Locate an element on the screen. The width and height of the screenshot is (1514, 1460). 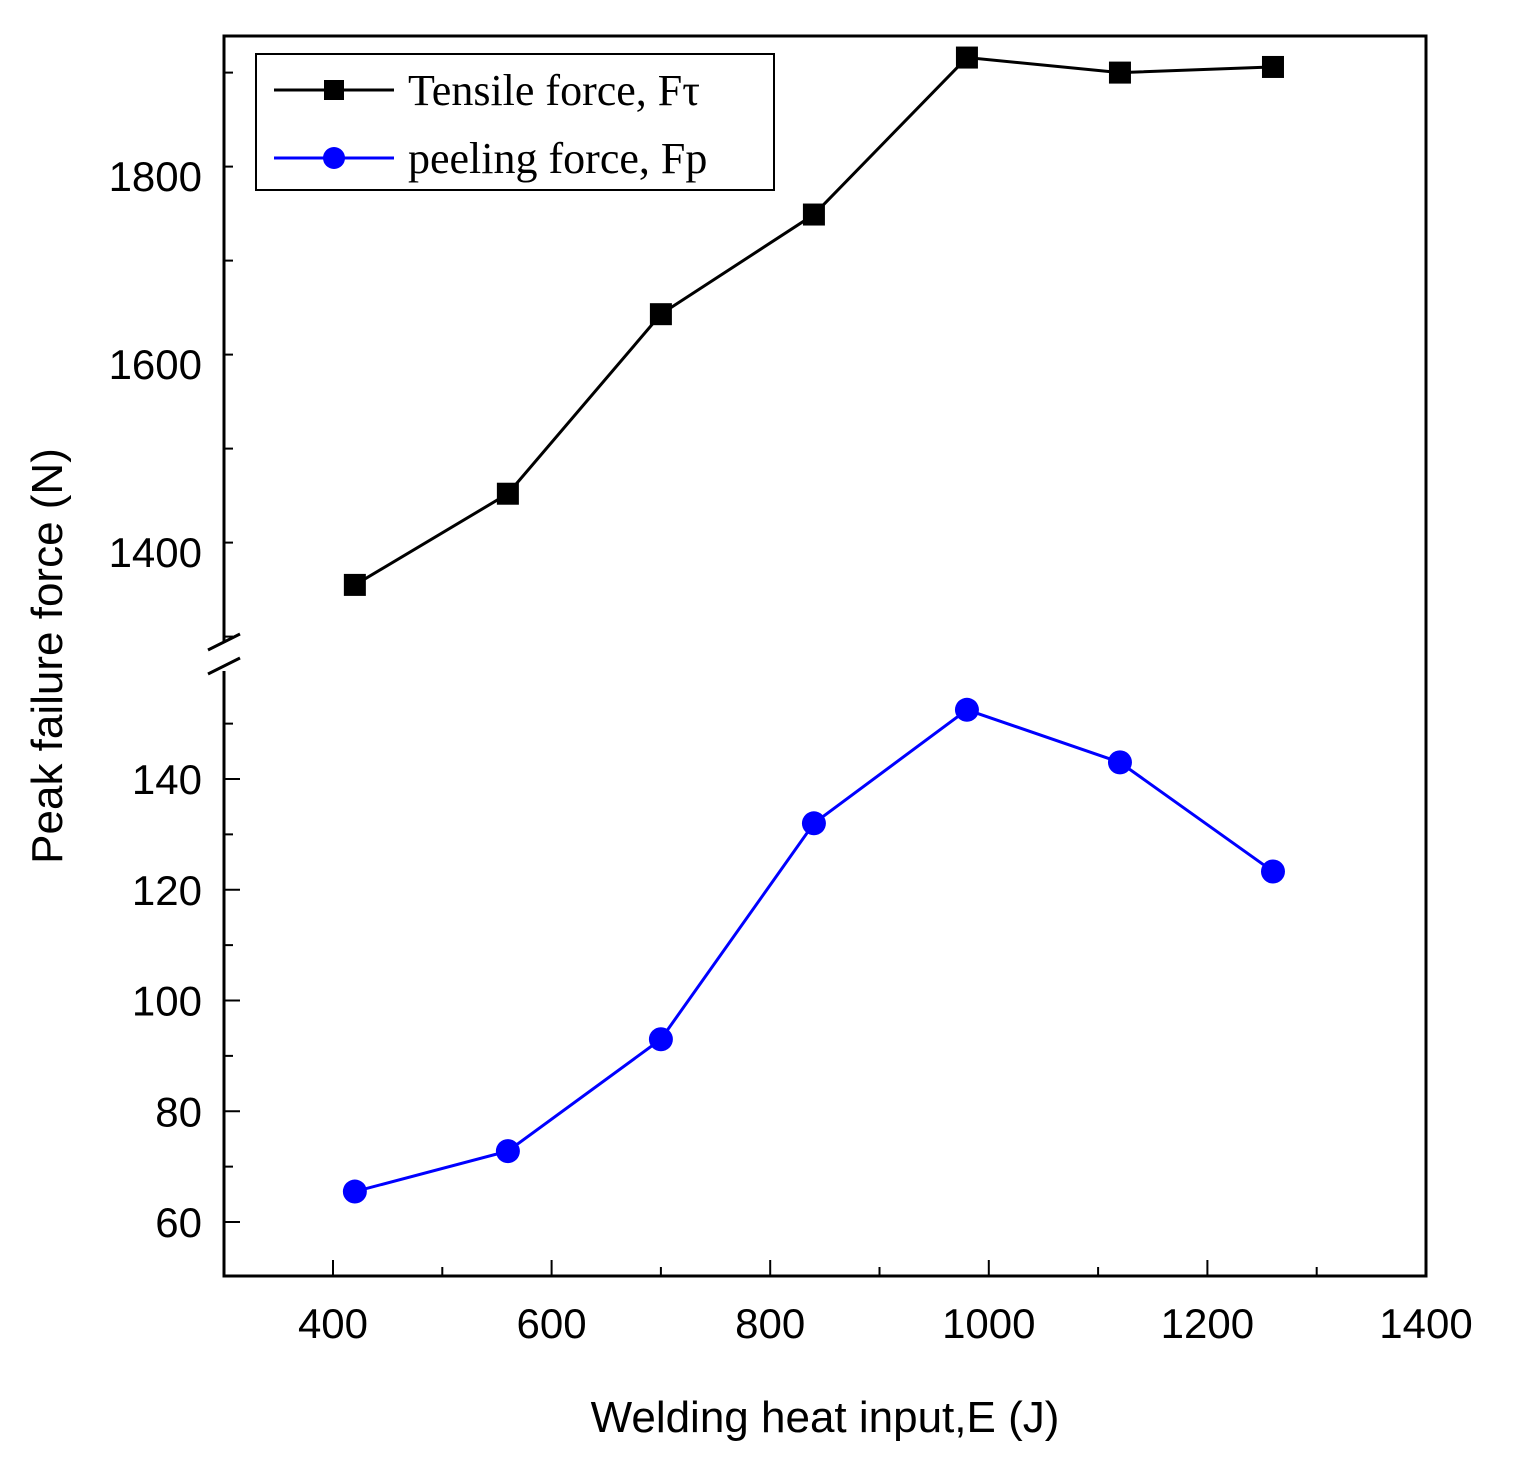
y-tick-label-lower: 140 is located at coordinates (167, 779).